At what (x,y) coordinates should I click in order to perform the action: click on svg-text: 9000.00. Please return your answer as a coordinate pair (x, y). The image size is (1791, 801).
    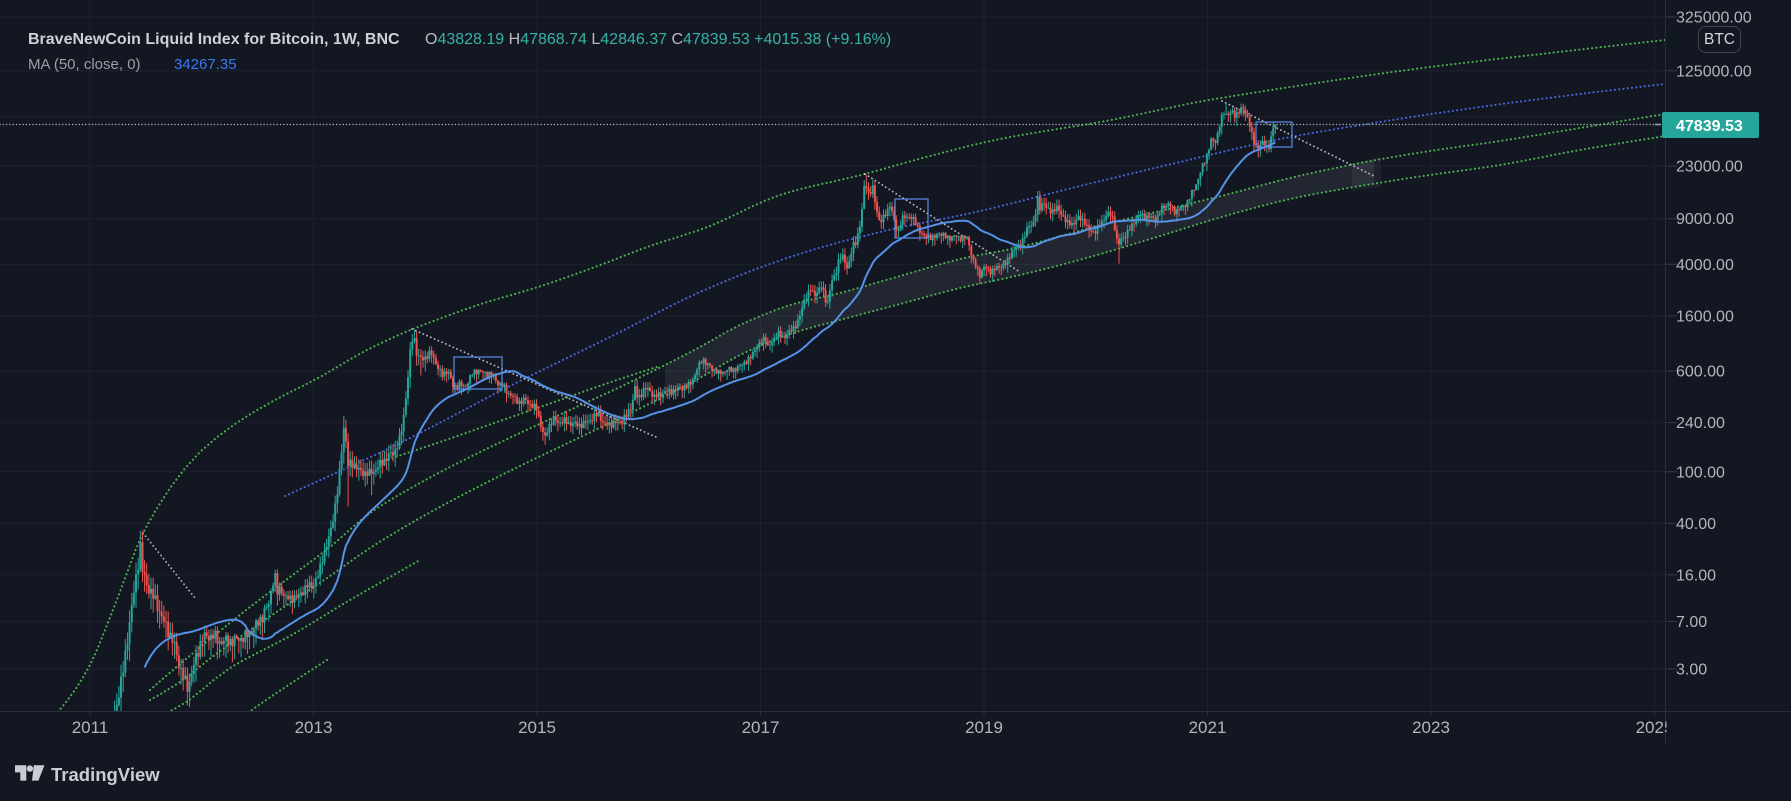
    Looking at the image, I should click on (1705, 219).